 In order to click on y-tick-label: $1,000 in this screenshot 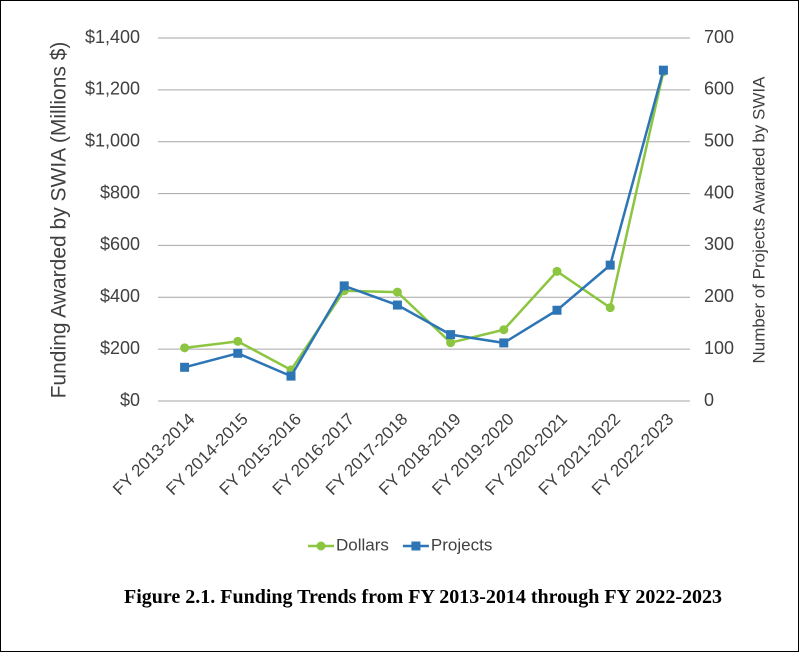, I will do `click(112, 140)`.